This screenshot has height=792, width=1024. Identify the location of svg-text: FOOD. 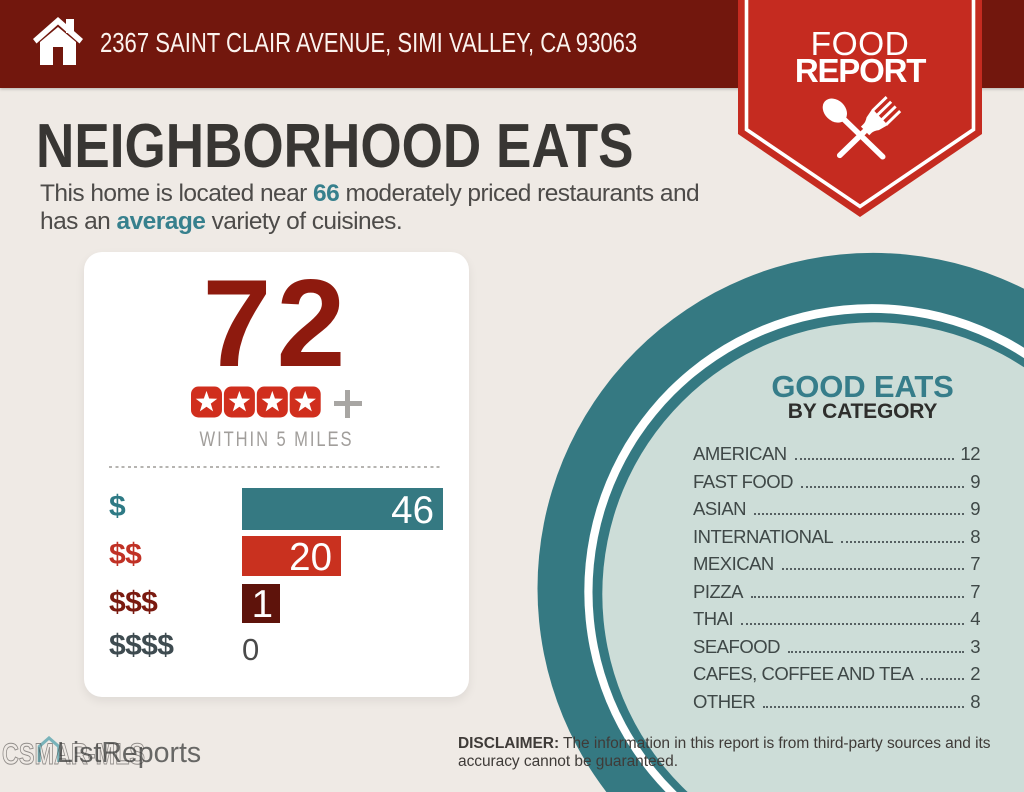
(860, 44).